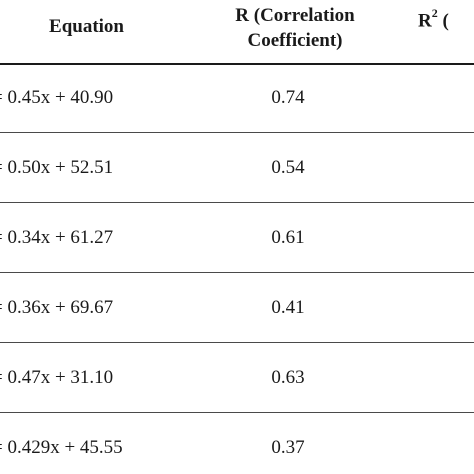  I want to click on correlation-cell: 0.54, so click(288, 167).